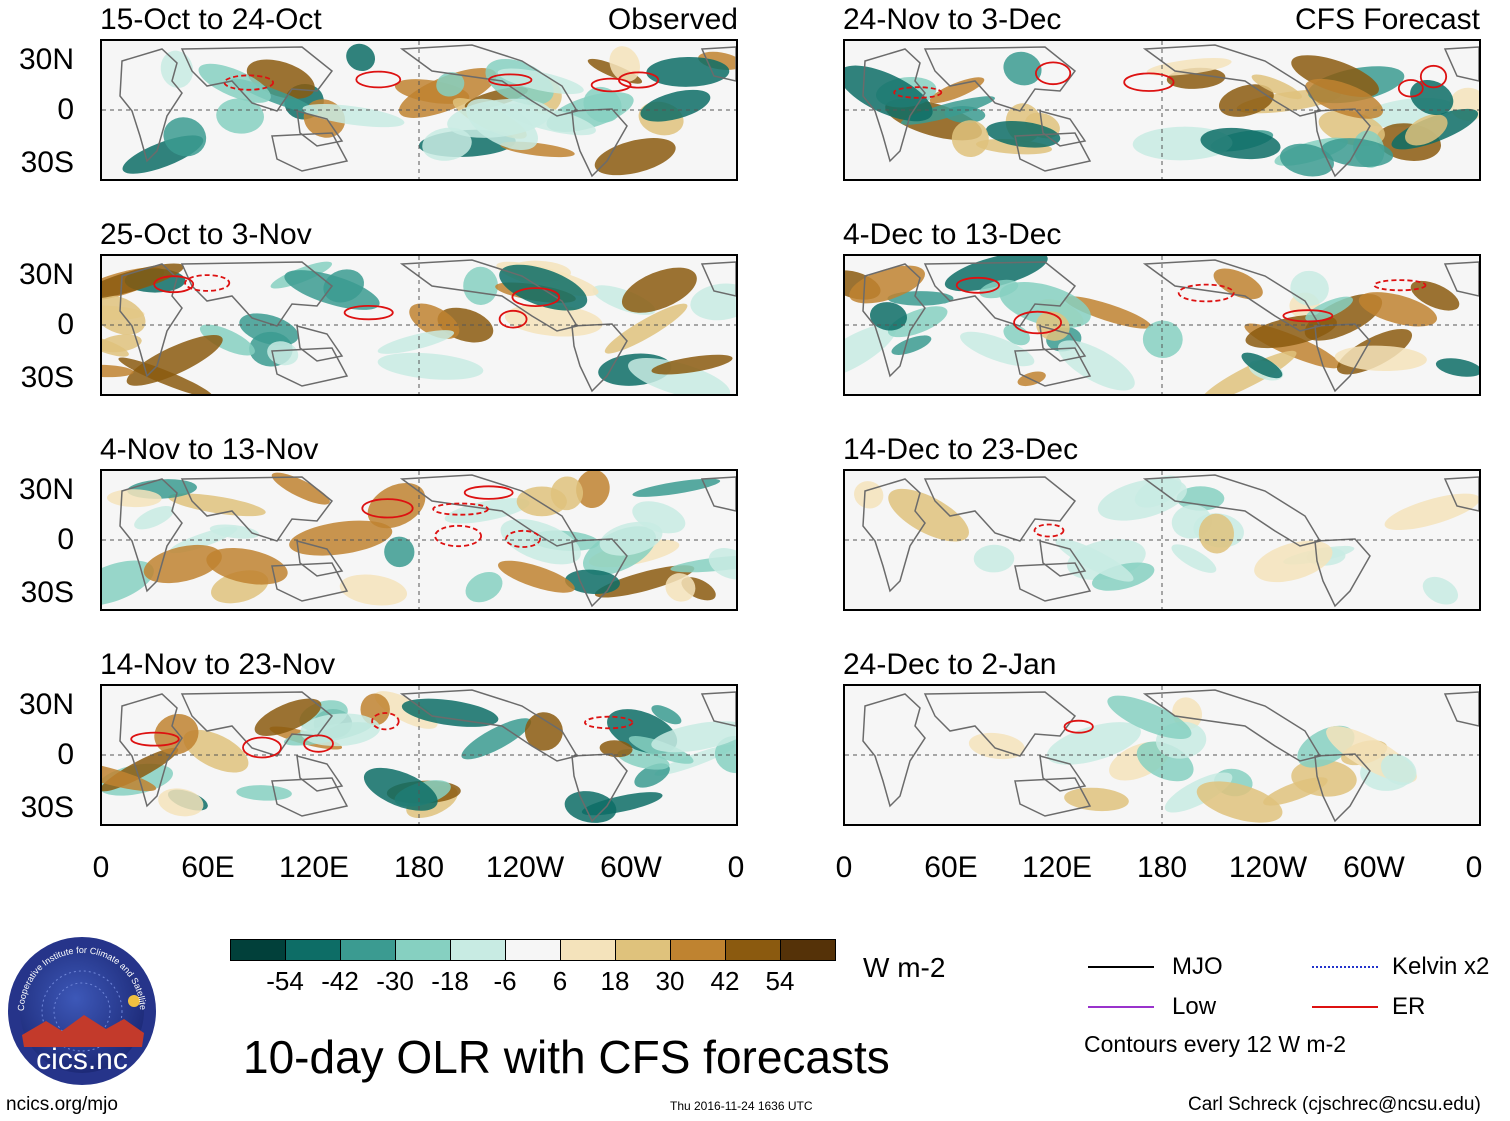 Image resolution: width=1510 pixels, height=1121 pixels. What do you see at coordinates (218, 664) in the screenshot?
I see `panel-title: 14-Nov to 23-Nov` at bounding box center [218, 664].